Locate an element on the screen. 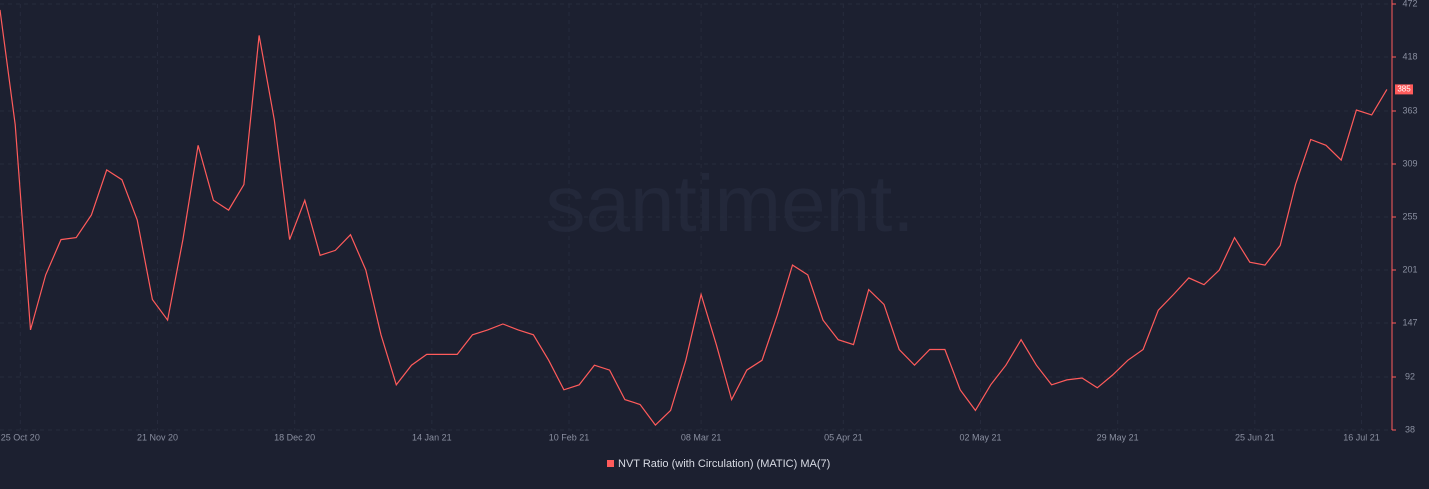 This screenshot has width=1429, height=489. x-tick-label: 21 Nov 20 is located at coordinates (157, 437).